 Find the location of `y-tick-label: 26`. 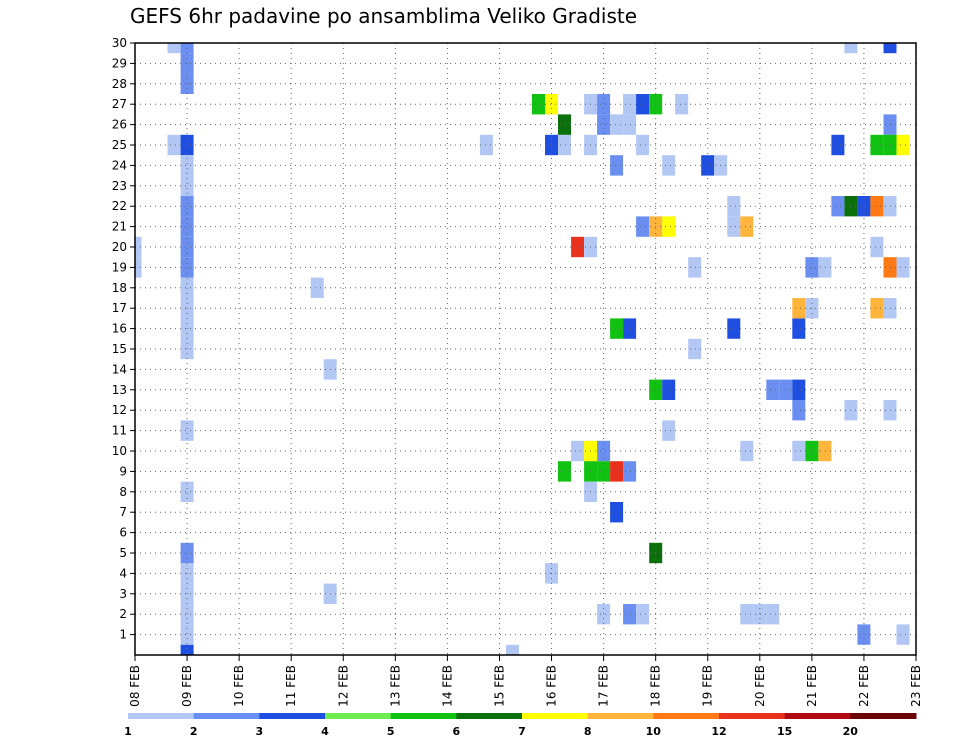

y-tick-label: 26 is located at coordinates (119, 125).